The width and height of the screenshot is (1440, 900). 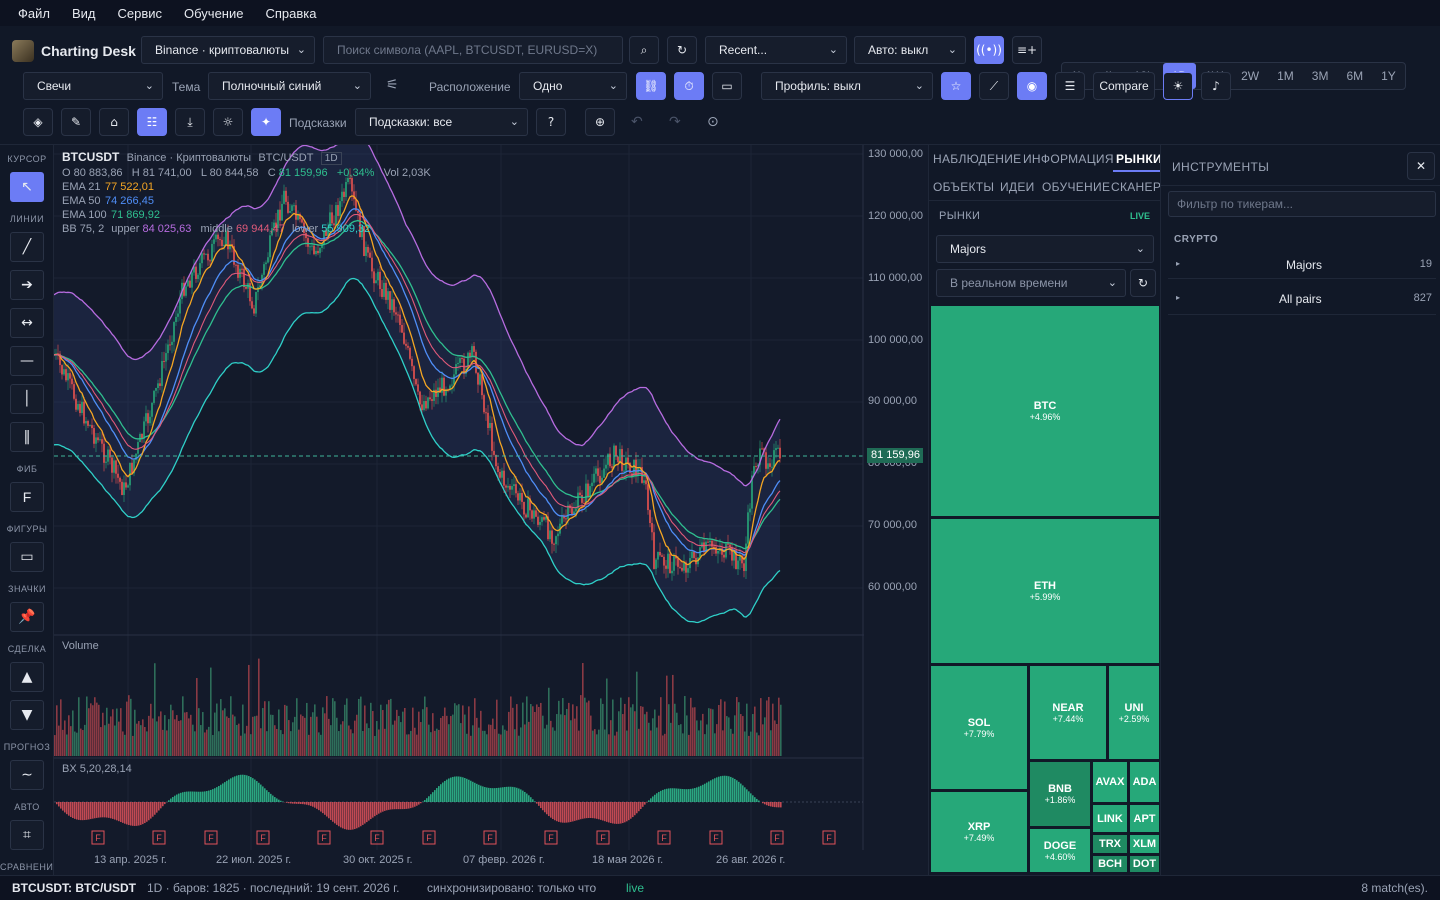 I want to click on heatmap-tile-btc: BTC +4.96%, so click(x=1045, y=411).